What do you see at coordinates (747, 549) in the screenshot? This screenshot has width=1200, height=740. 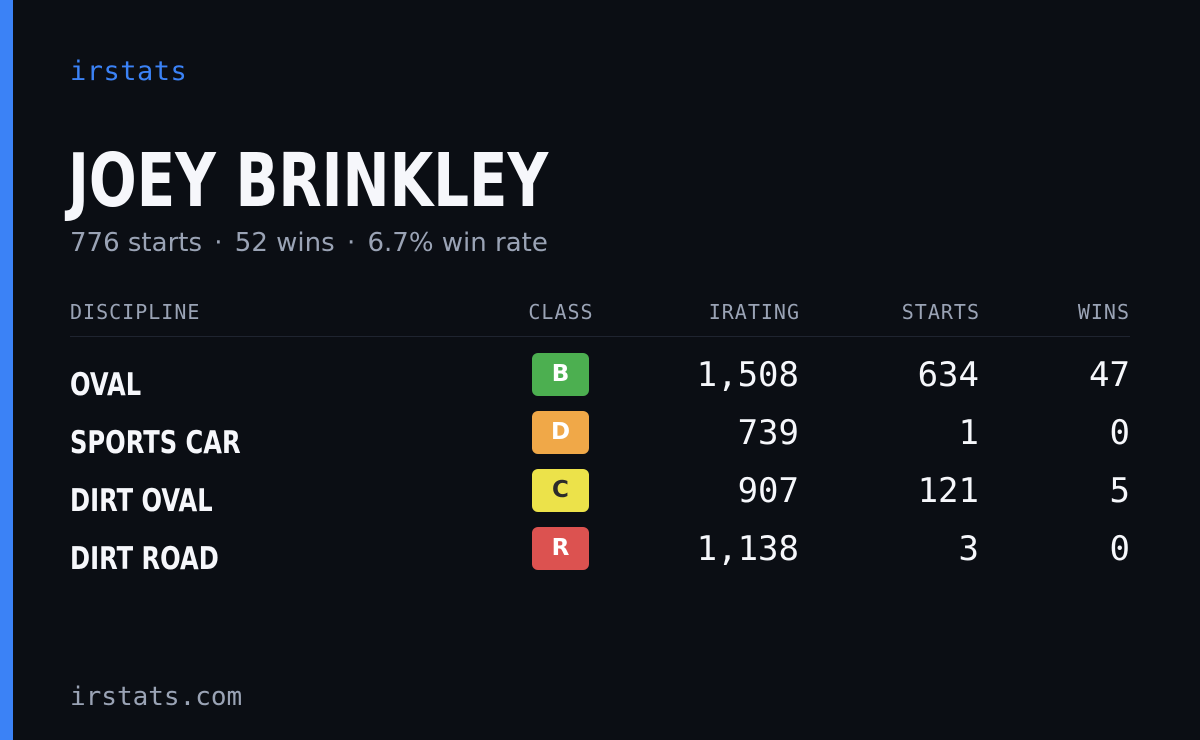 I see `irating-value: 1,138` at bounding box center [747, 549].